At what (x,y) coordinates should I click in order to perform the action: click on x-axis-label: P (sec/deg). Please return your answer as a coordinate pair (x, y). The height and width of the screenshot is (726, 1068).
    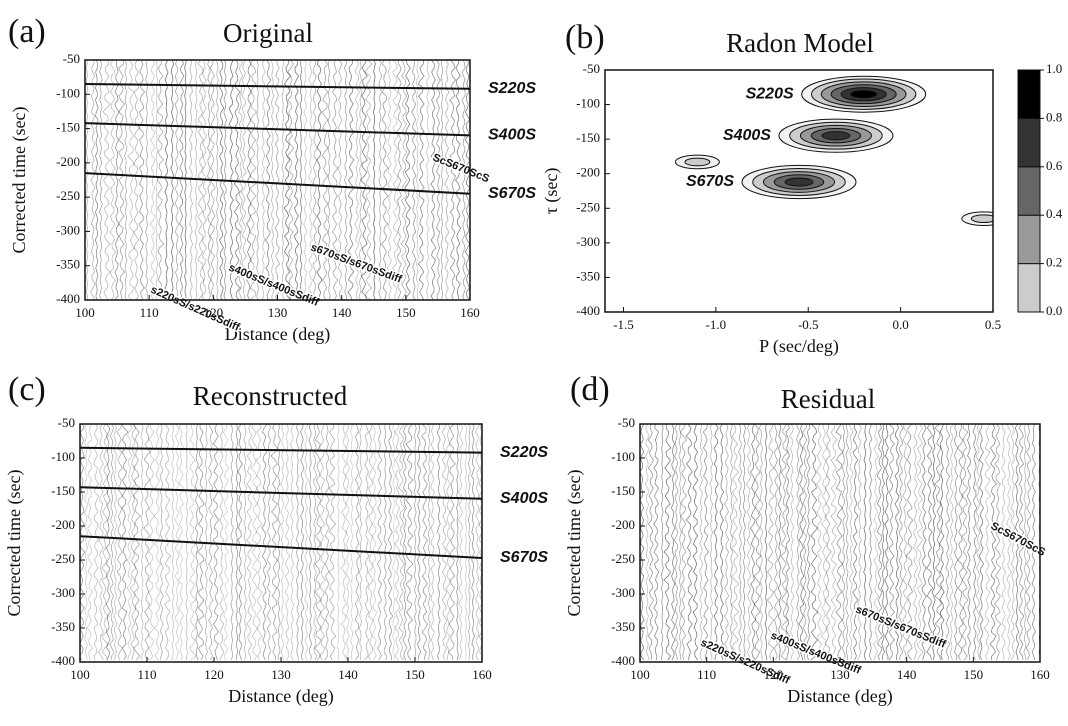
    Looking at the image, I should click on (799, 346).